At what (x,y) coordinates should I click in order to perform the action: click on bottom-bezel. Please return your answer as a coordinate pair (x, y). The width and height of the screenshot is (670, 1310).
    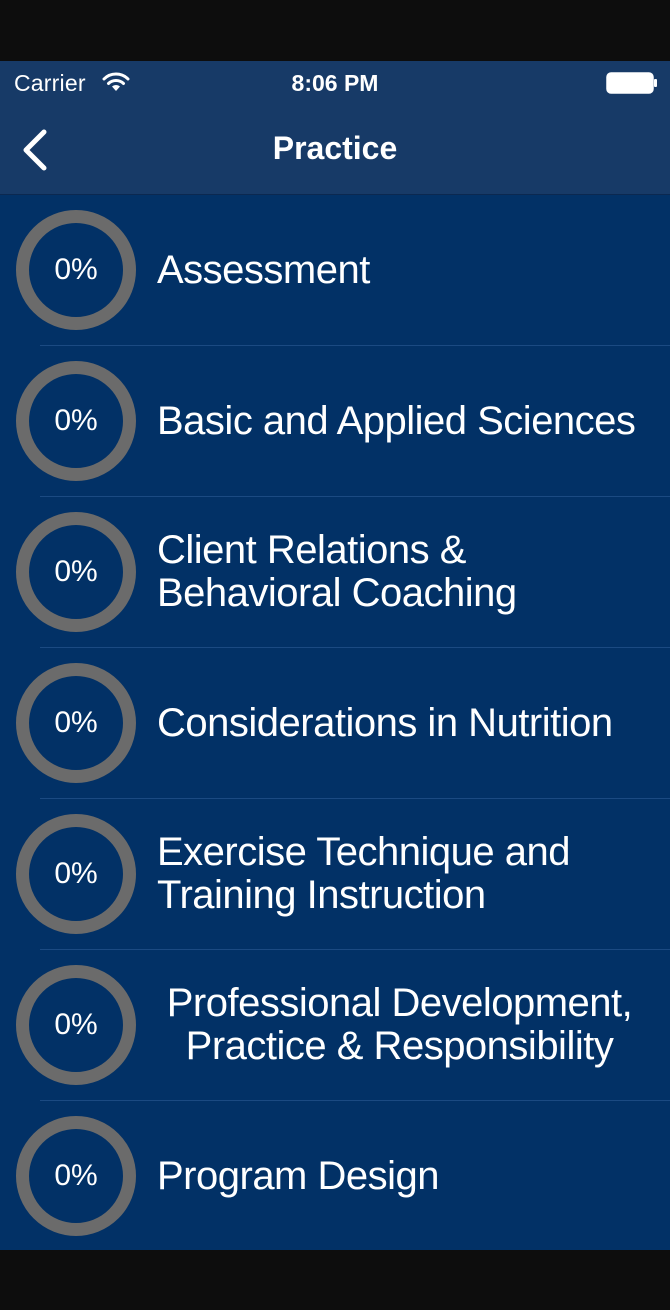
    Looking at the image, I should click on (335, 1280).